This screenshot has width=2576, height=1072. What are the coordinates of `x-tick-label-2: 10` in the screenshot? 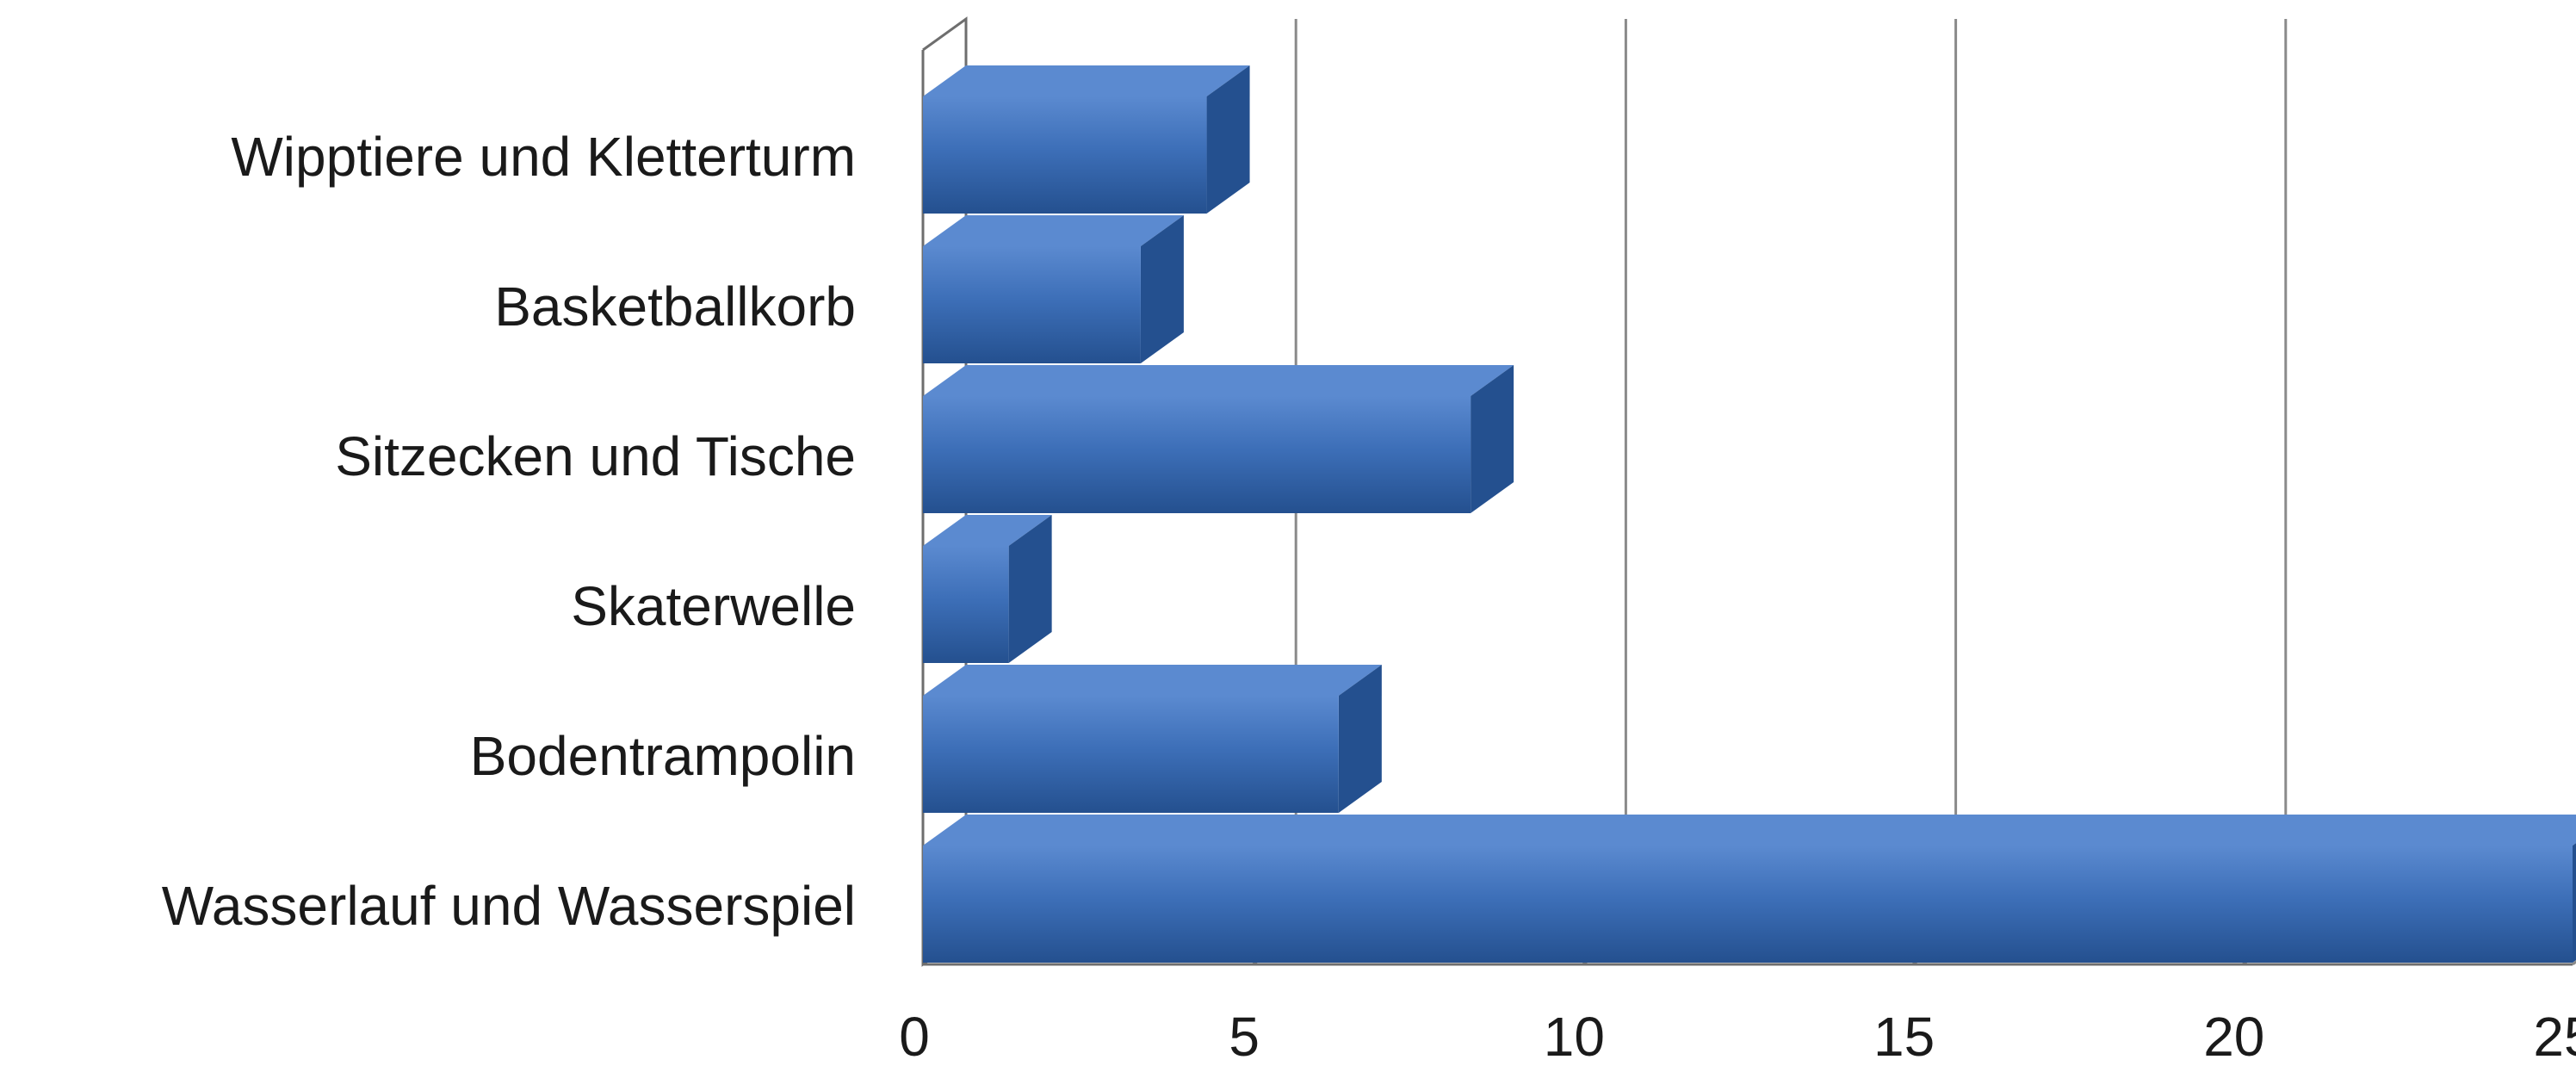 It's located at (1574, 1037).